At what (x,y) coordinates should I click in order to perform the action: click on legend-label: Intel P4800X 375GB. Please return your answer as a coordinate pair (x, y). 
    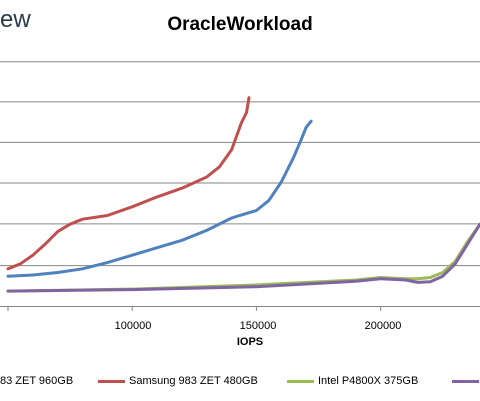
    Looking at the image, I should click on (368, 381).